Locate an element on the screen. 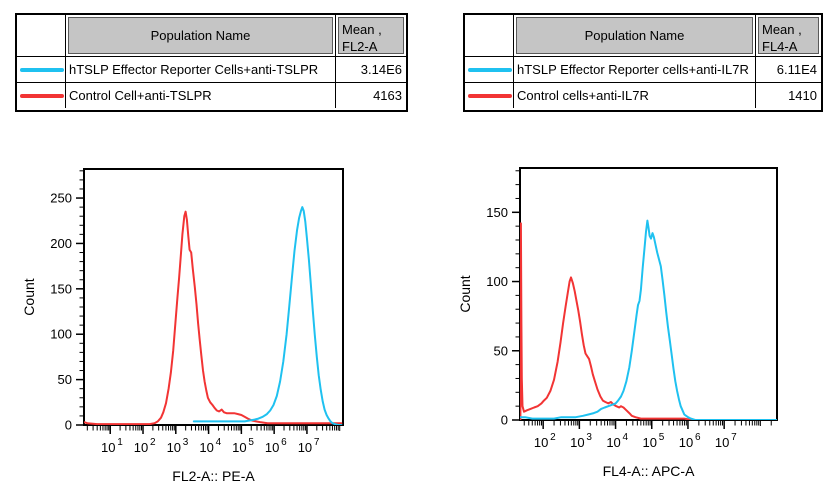 The height and width of the screenshot is (498, 833). x-axis: 10 2 10 3 10 4 10 5 10 6 10 7 is located at coordinates (647, 435).